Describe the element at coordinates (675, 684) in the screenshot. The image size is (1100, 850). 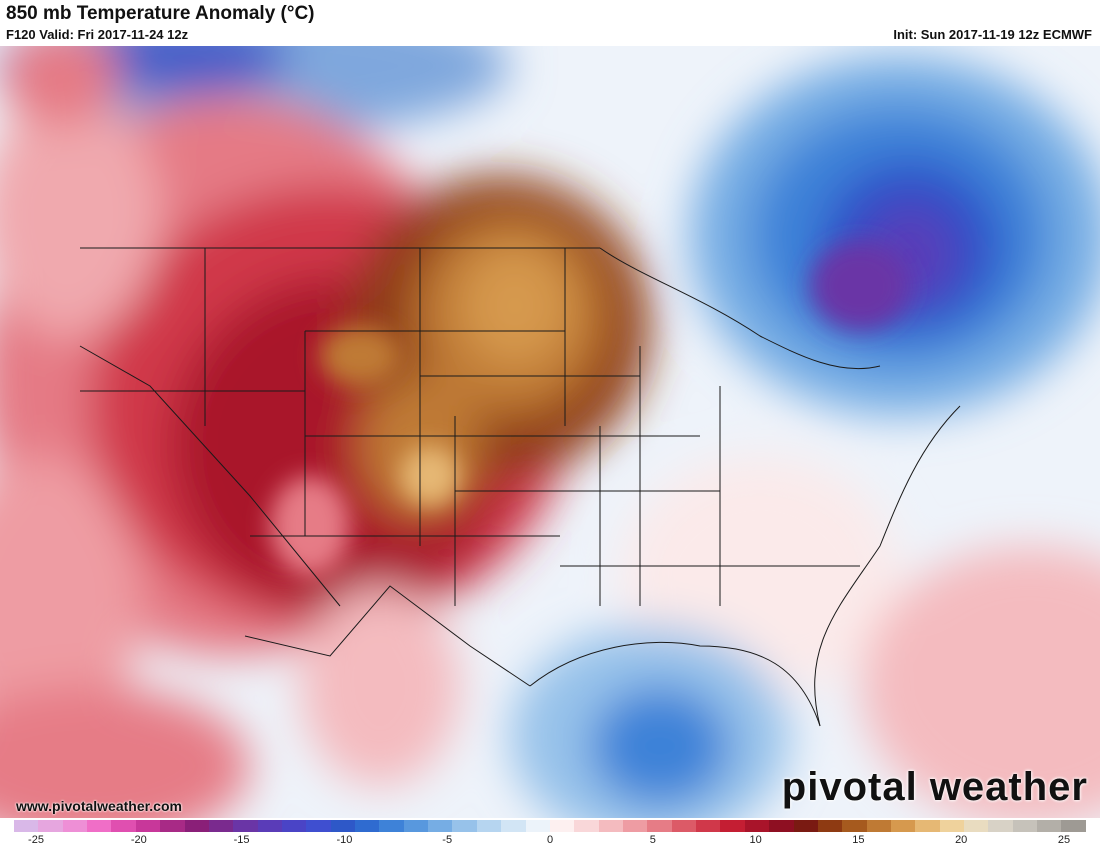
I see `gulf-coast-line` at that location.